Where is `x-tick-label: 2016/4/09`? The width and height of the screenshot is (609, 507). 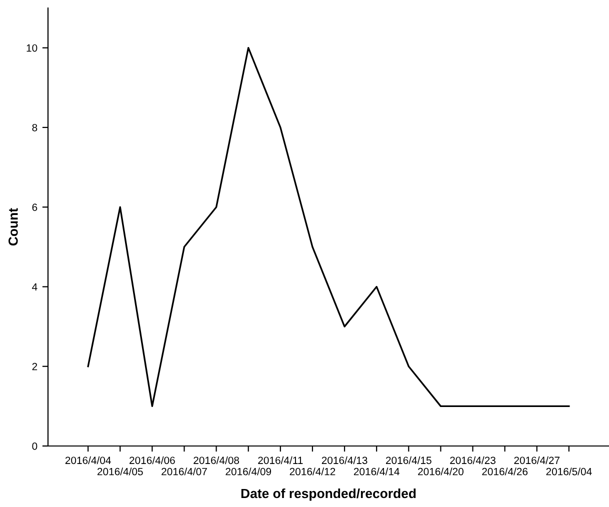 x-tick-label: 2016/4/09 is located at coordinates (249, 472).